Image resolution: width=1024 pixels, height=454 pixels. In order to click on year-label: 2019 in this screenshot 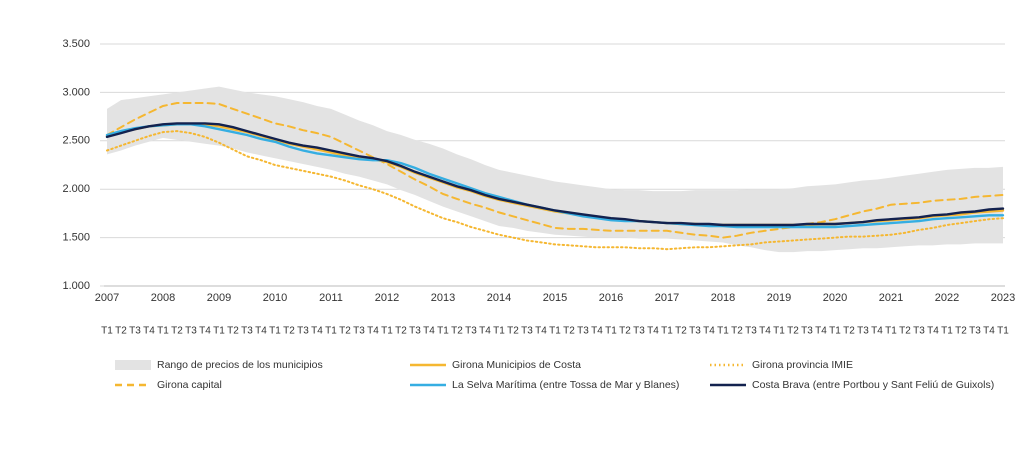, I will do `click(779, 298)`.